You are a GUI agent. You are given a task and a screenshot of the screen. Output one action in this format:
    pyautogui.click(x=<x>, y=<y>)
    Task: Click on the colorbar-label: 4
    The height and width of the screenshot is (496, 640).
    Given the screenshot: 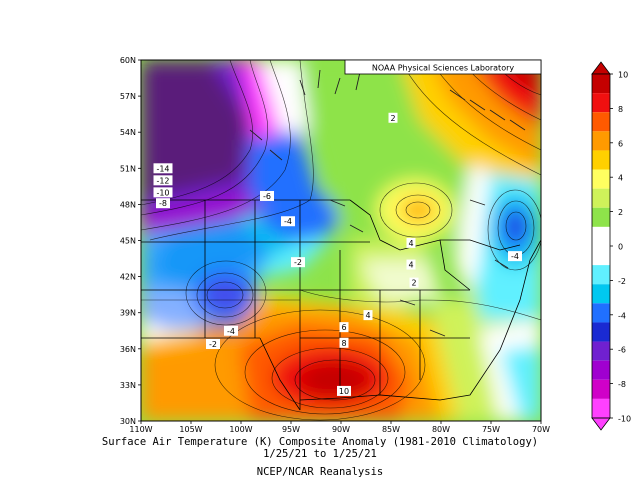 What is the action you would take?
    pyautogui.click(x=620, y=178)
    